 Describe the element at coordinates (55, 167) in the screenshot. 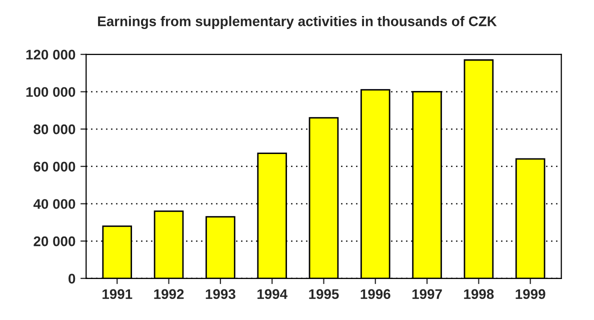

I see `y-tick-label: 60 000` at that location.